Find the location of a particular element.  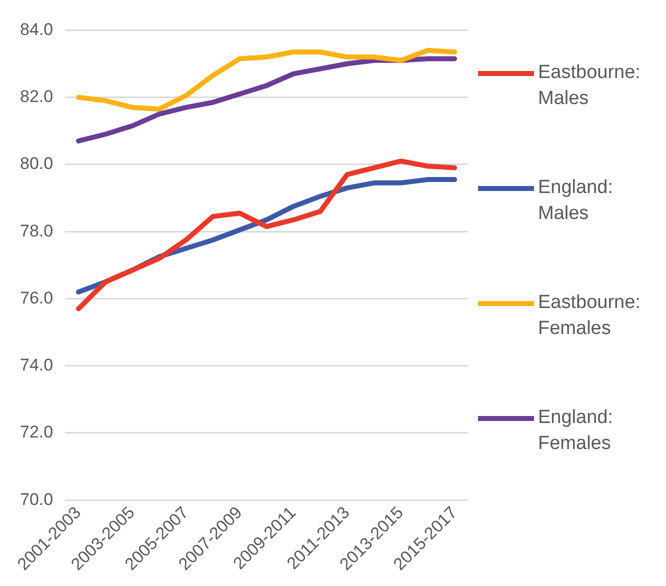

legend-label: England: Females is located at coordinates (576, 431).